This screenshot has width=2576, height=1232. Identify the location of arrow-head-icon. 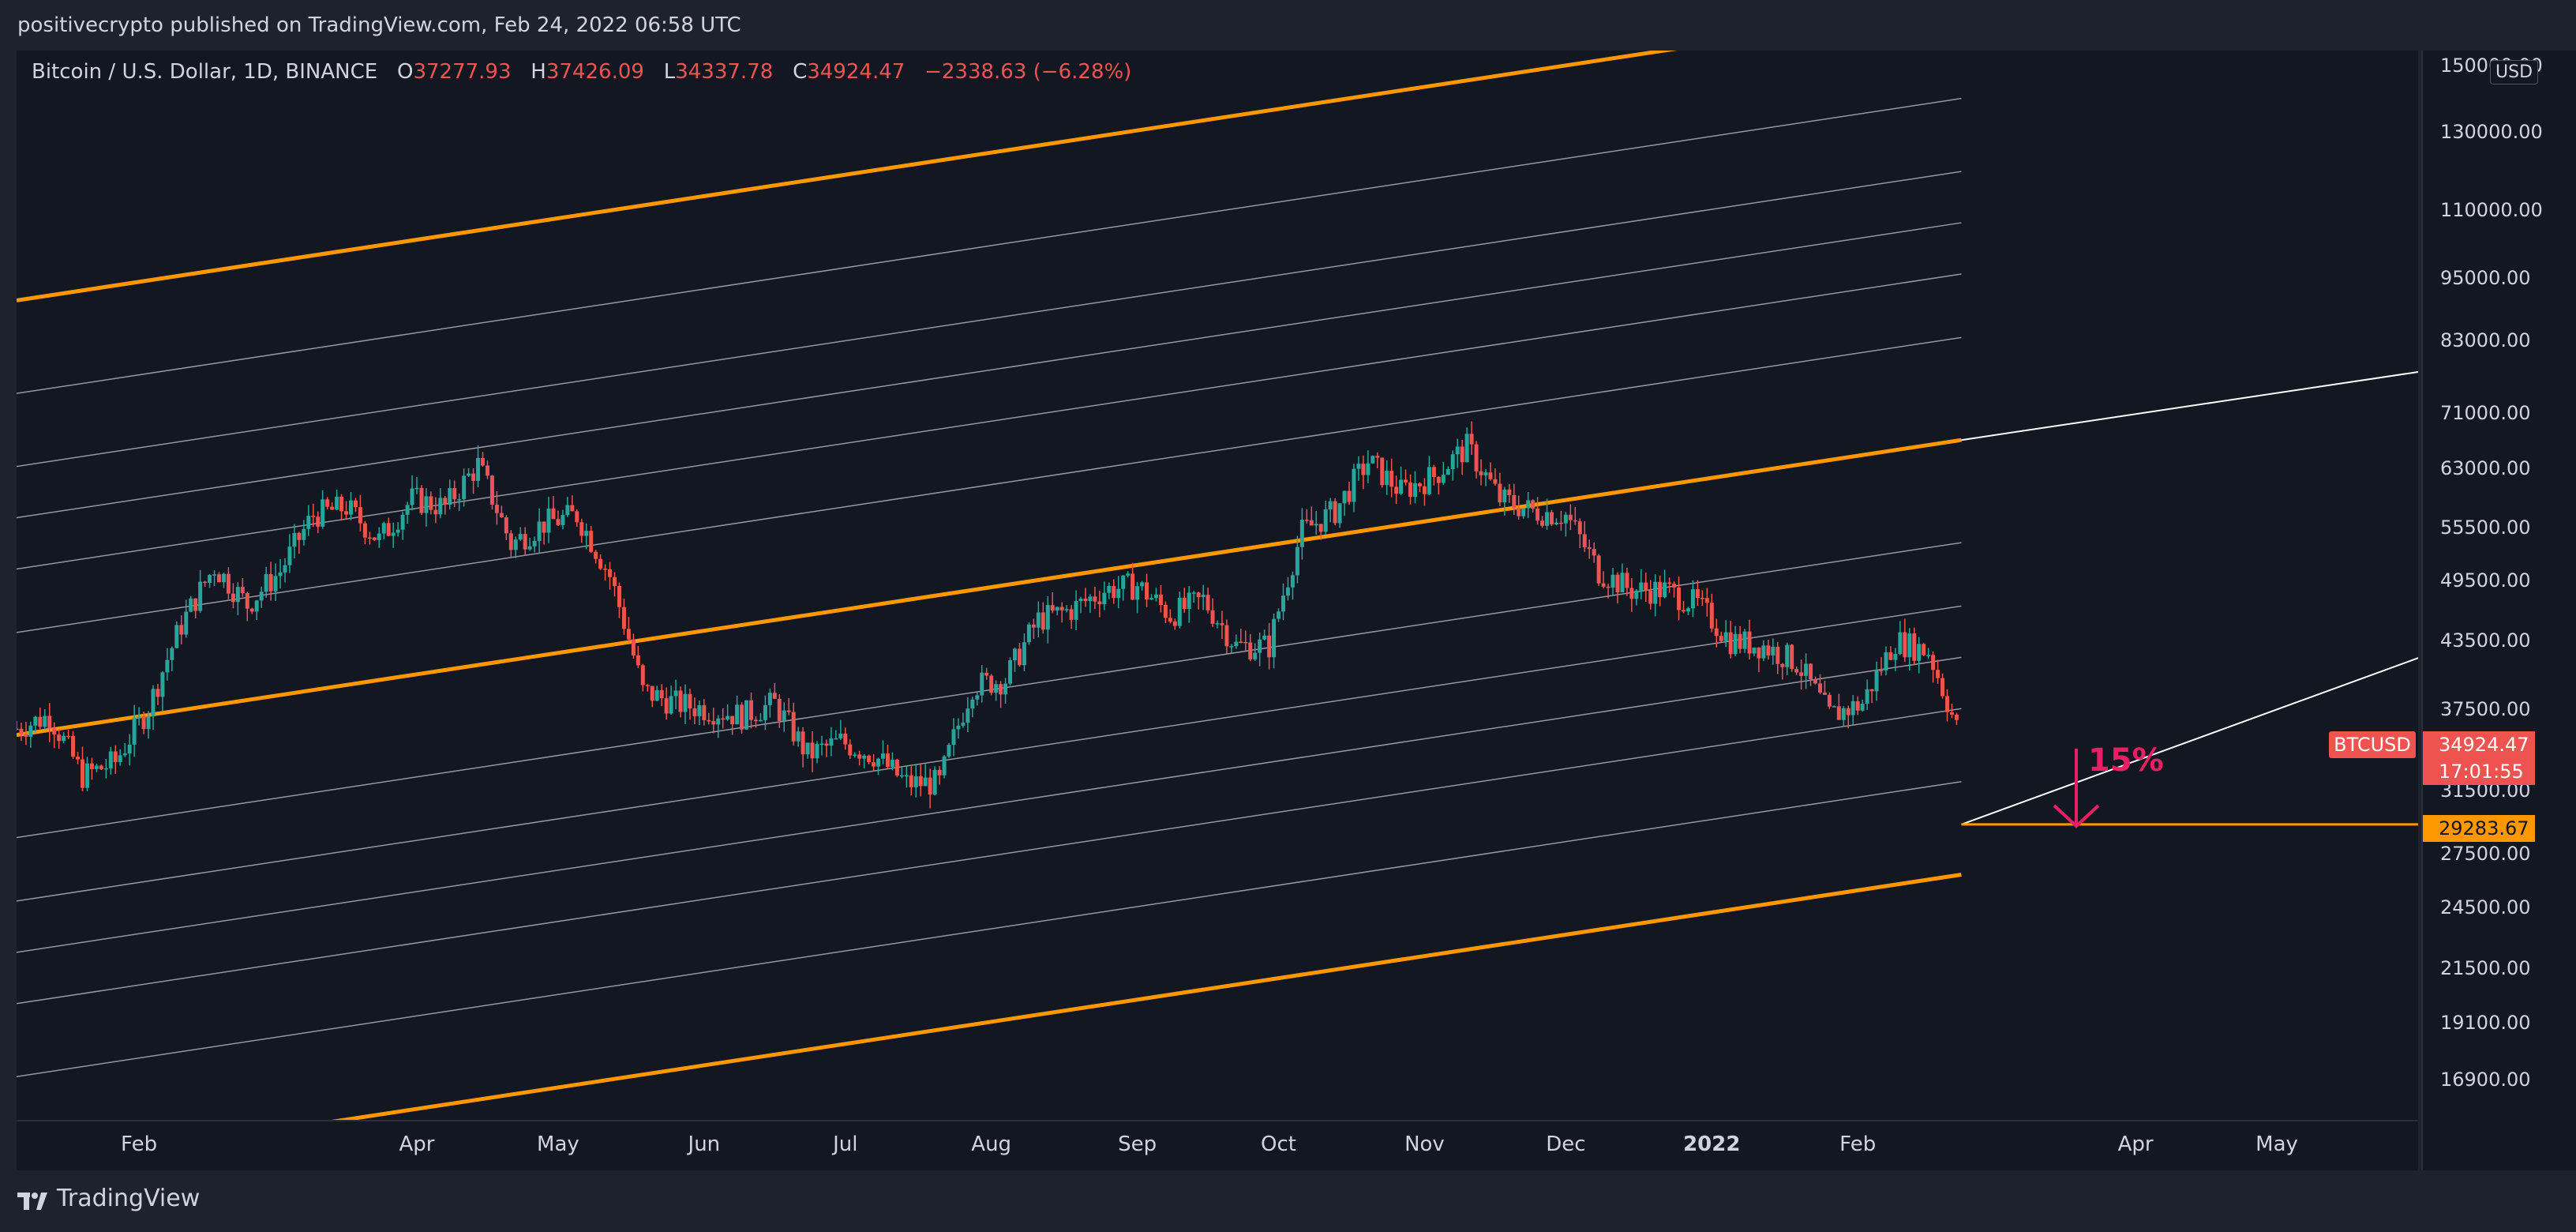
(2076, 816).